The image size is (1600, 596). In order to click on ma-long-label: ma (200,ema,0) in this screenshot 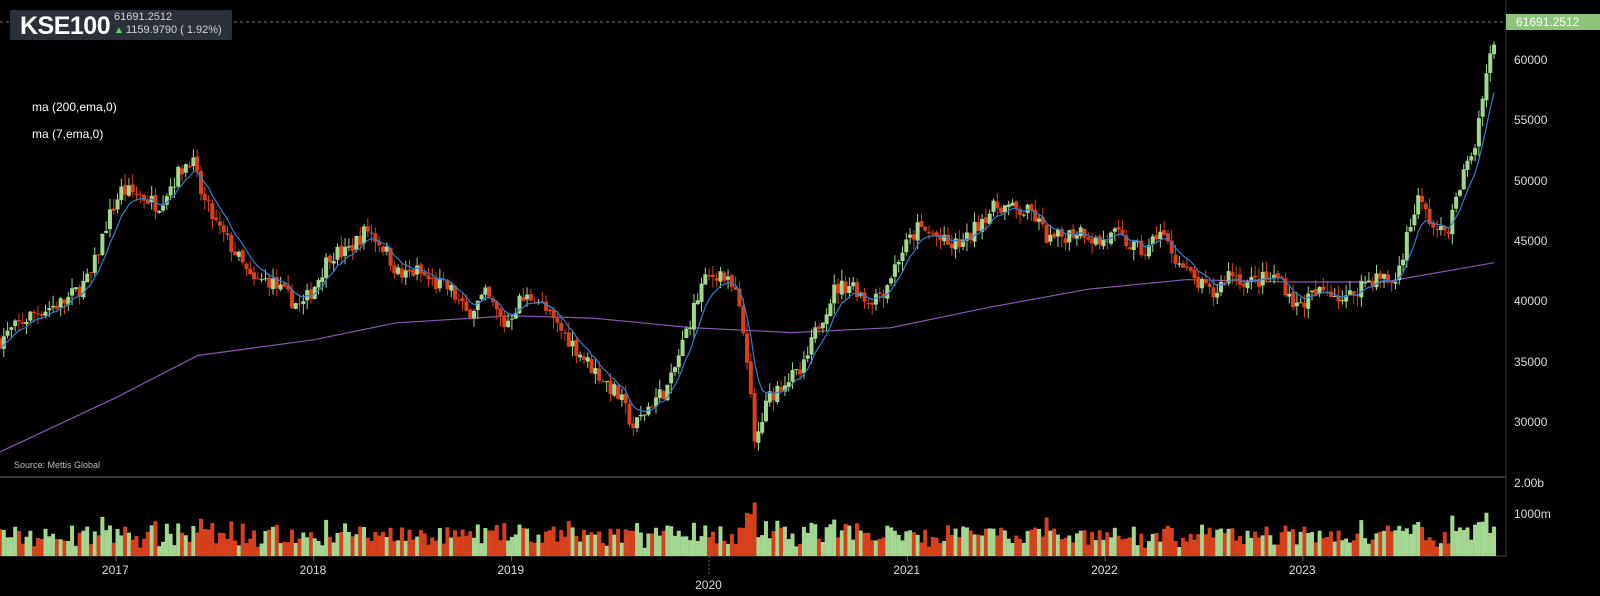, I will do `click(74, 107)`.